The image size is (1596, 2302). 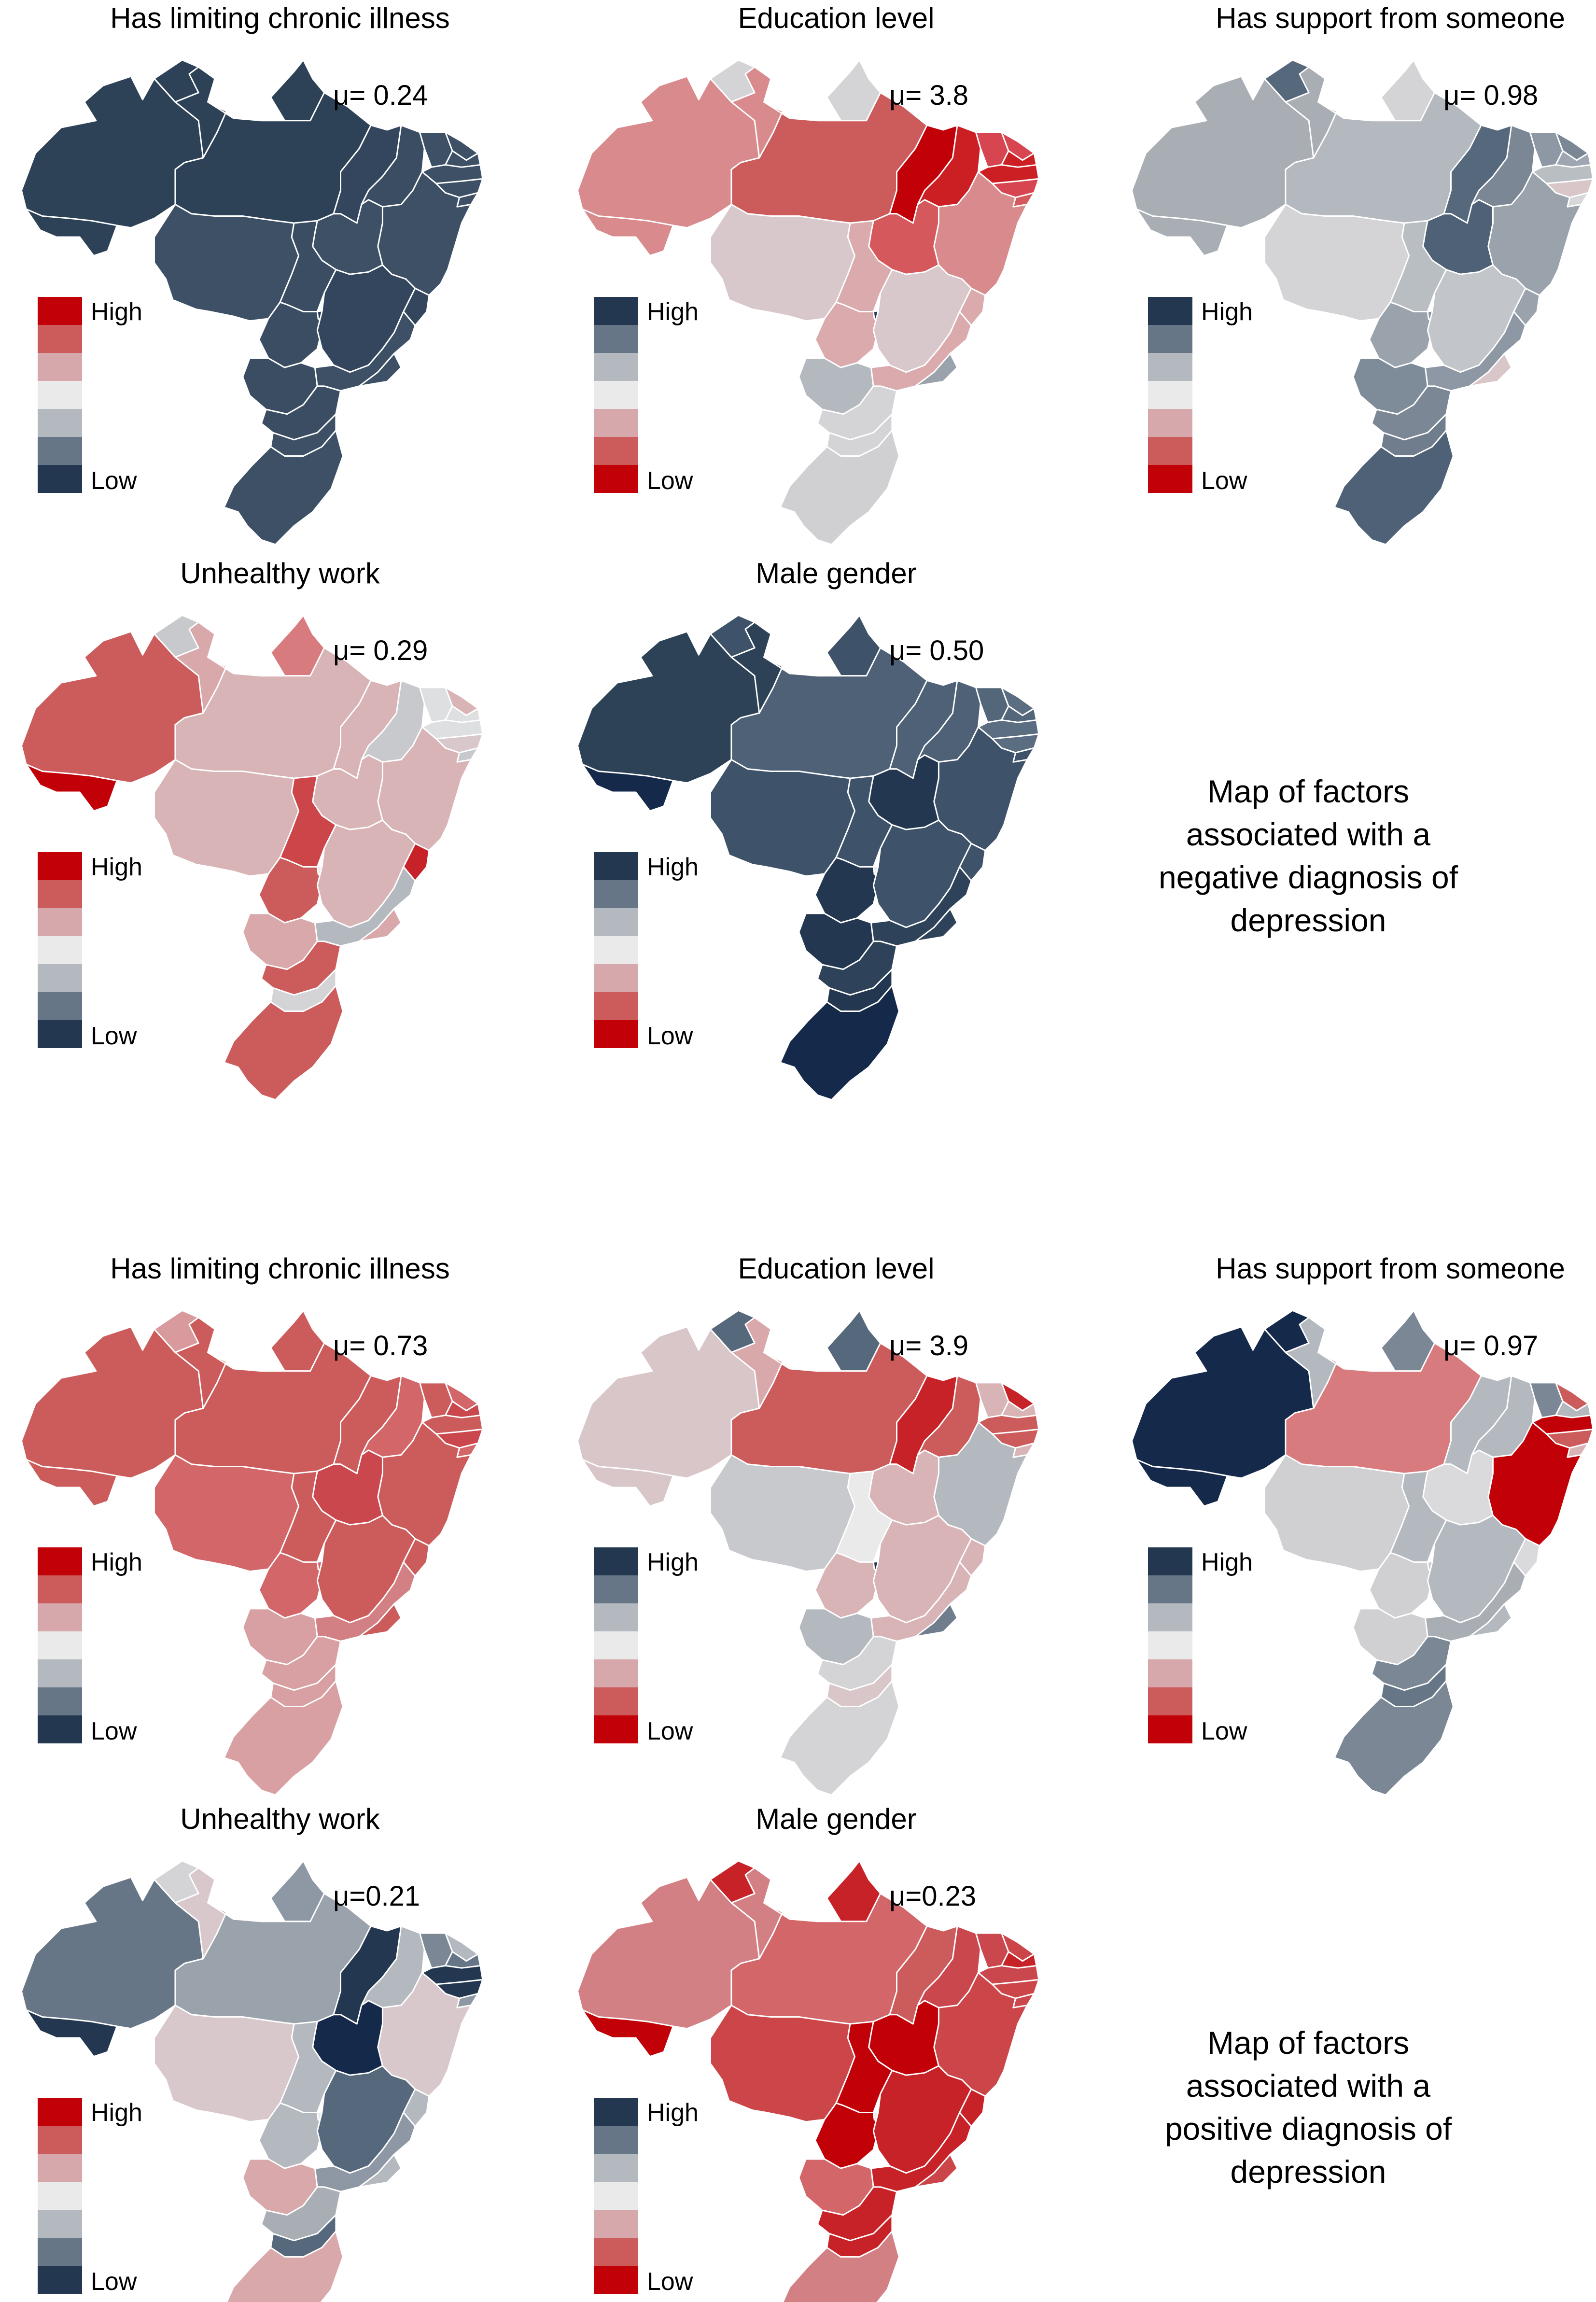 I want to click on map-panel: Education level μ= 3.9 High Low, so click(x=809, y=1524).